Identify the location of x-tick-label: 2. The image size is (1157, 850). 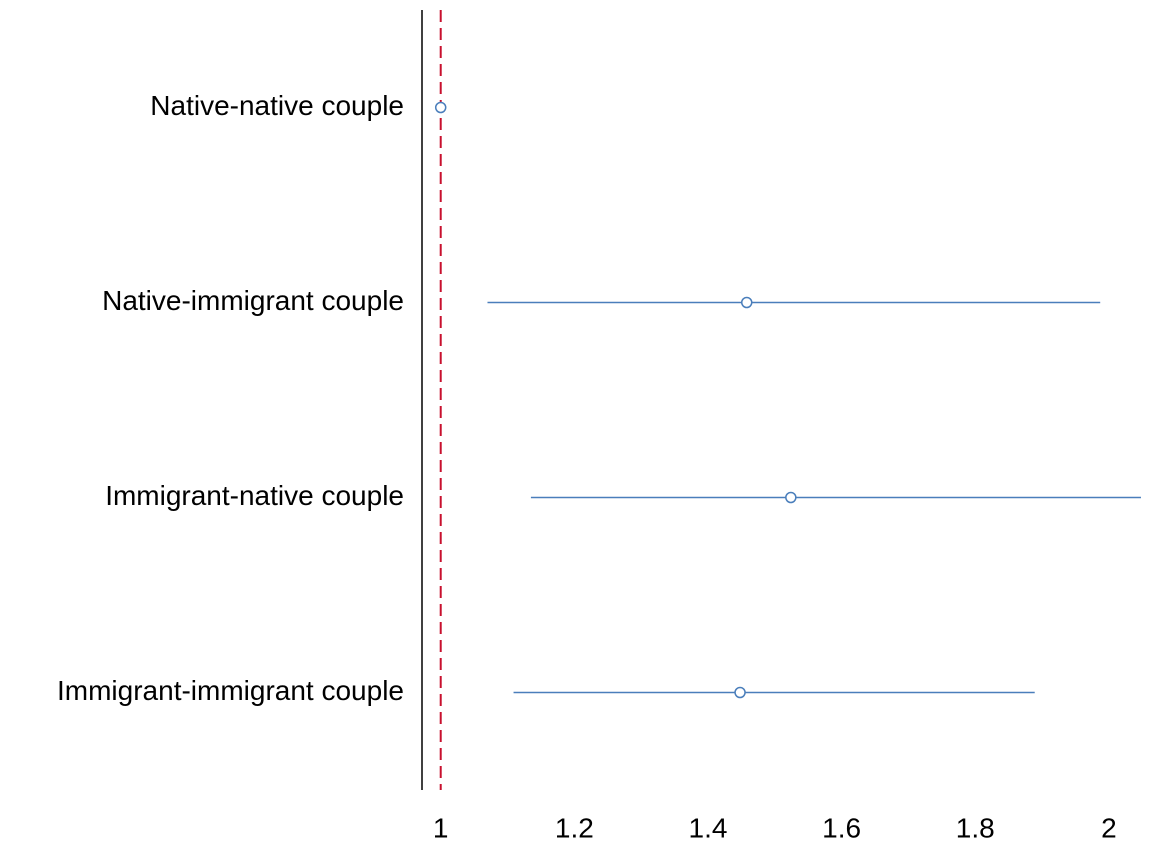
(1109, 827).